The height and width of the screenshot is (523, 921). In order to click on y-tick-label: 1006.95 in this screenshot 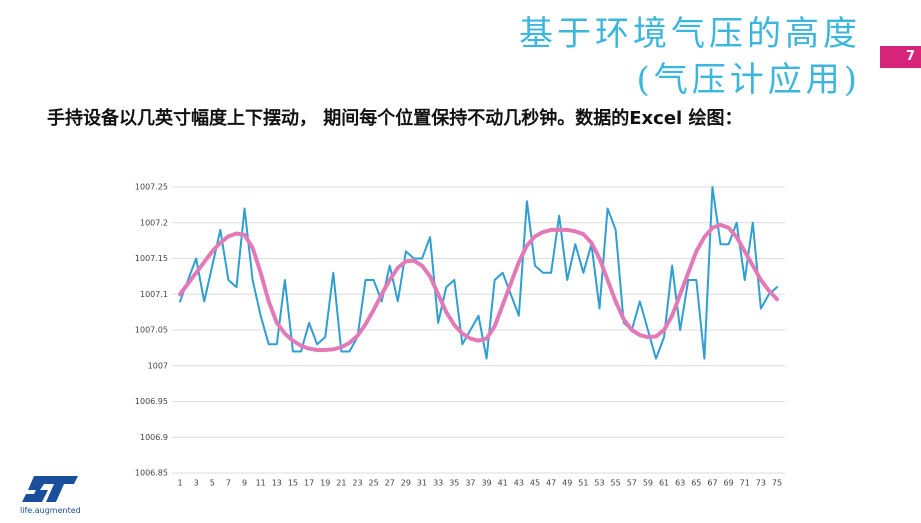, I will do `click(151, 401)`.